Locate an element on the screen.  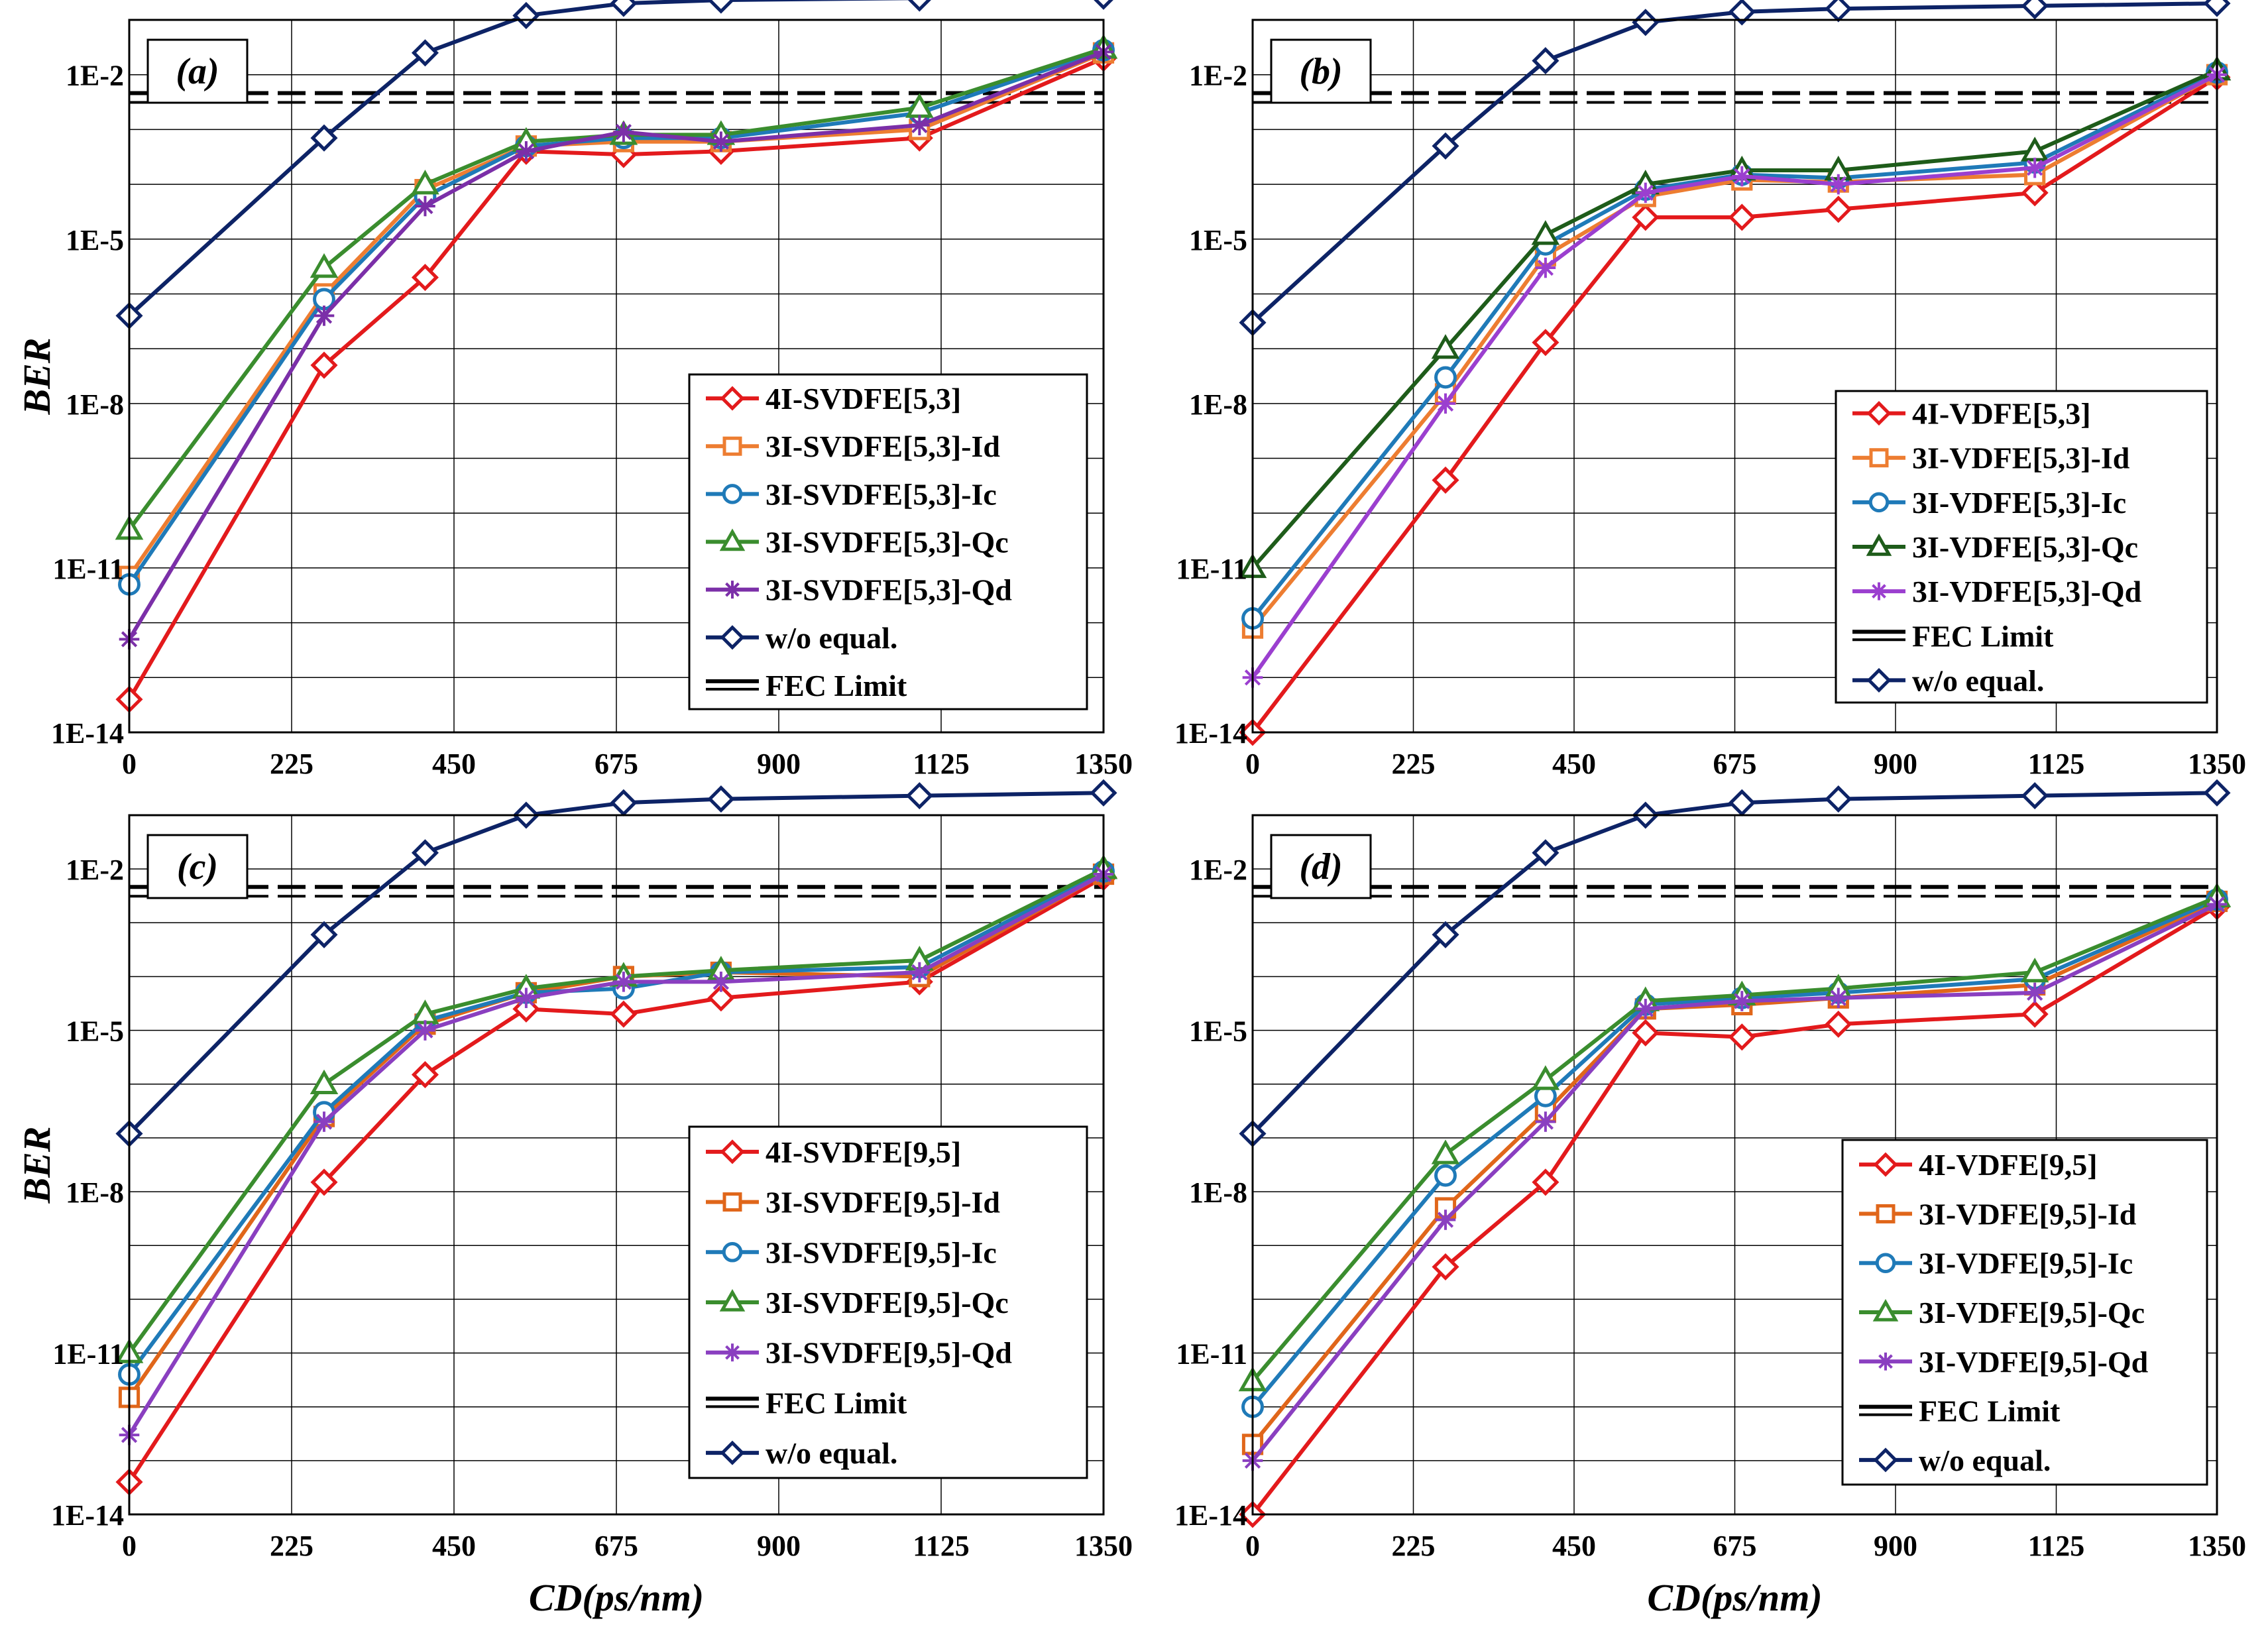
y-tick-label: 1E-2 is located at coordinates (95, 76).